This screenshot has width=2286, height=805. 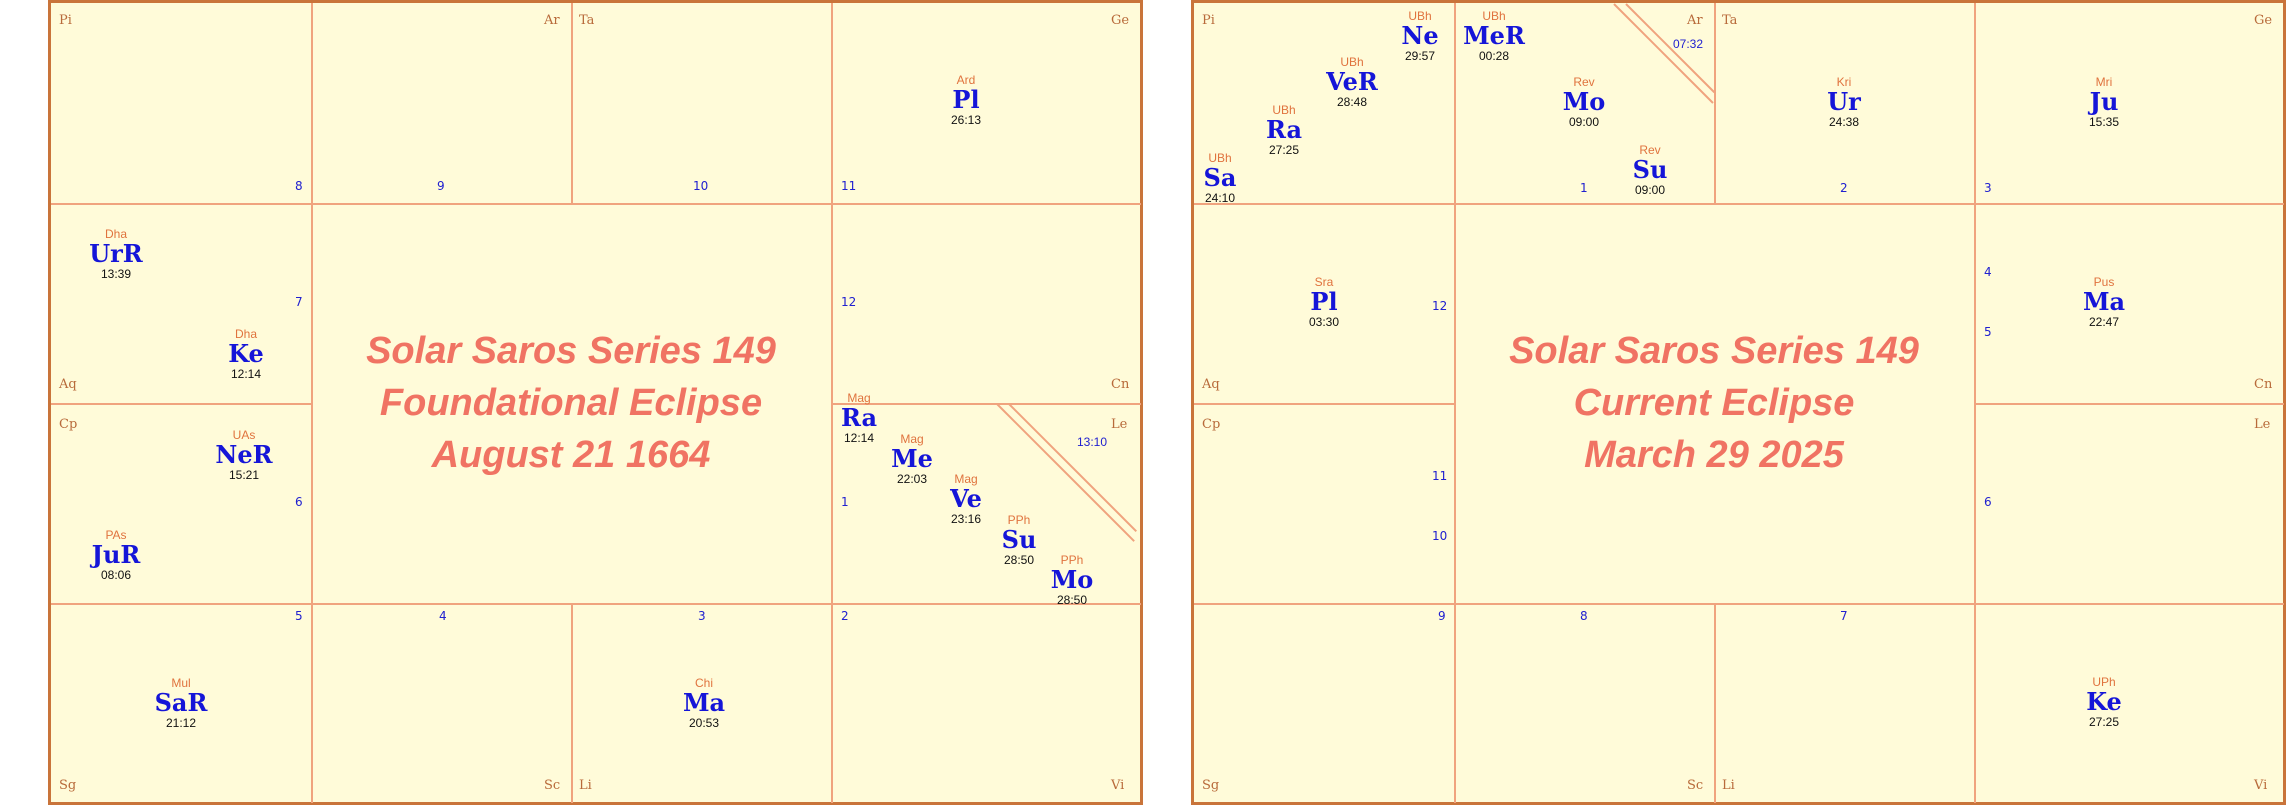 I want to click on planet-name: SaR, so click(x=181, y=702).